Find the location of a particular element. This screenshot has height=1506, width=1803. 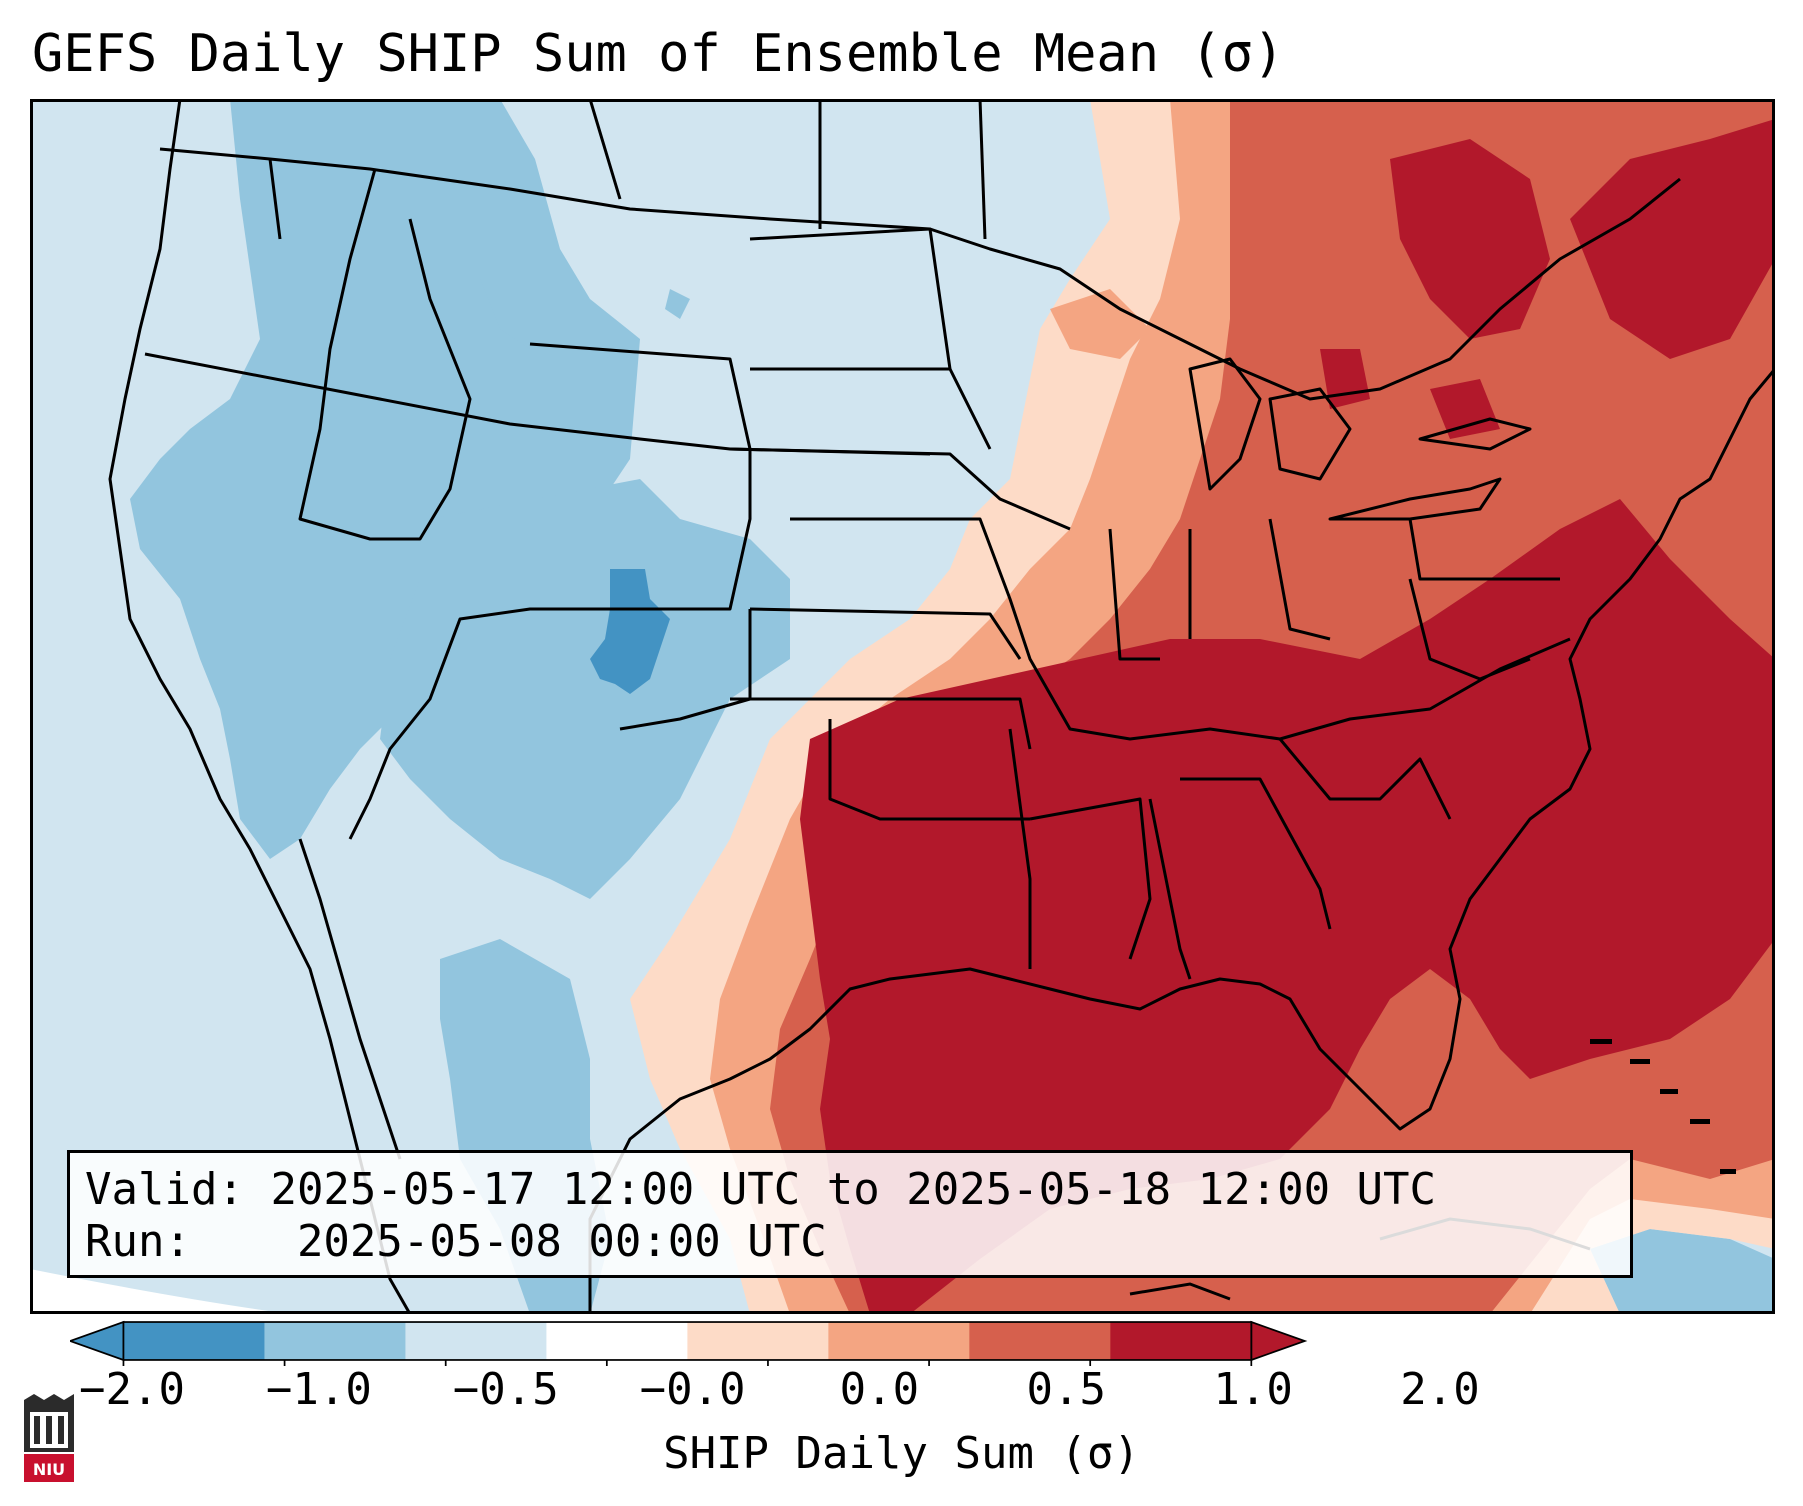

colorbar-tick-label: −2.0 is located at coordinates (132, 1389).